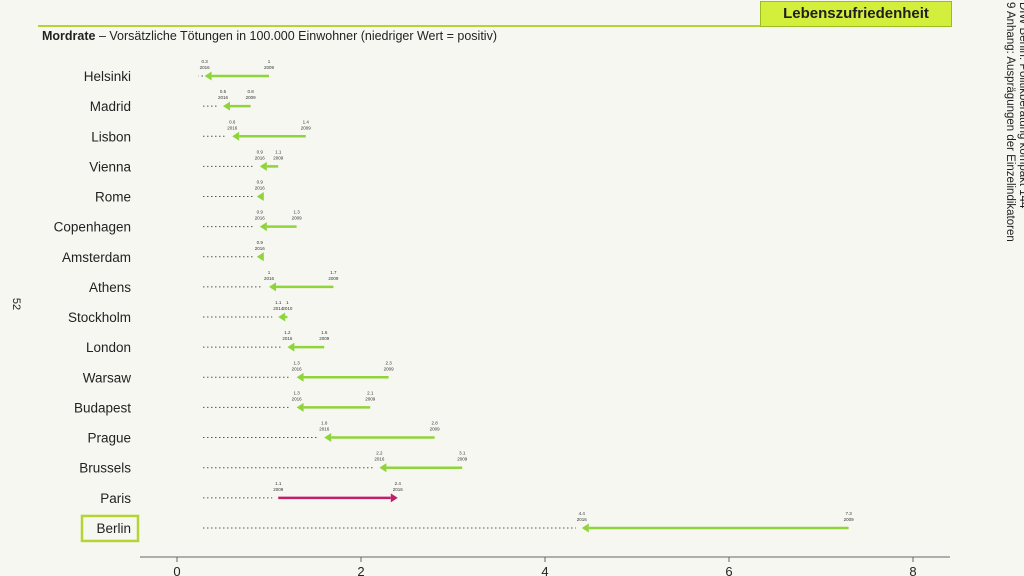 The height and width of the screenshot is (576, 1024). I want to click on year-2016-prague: 2016, so click(324, 429).